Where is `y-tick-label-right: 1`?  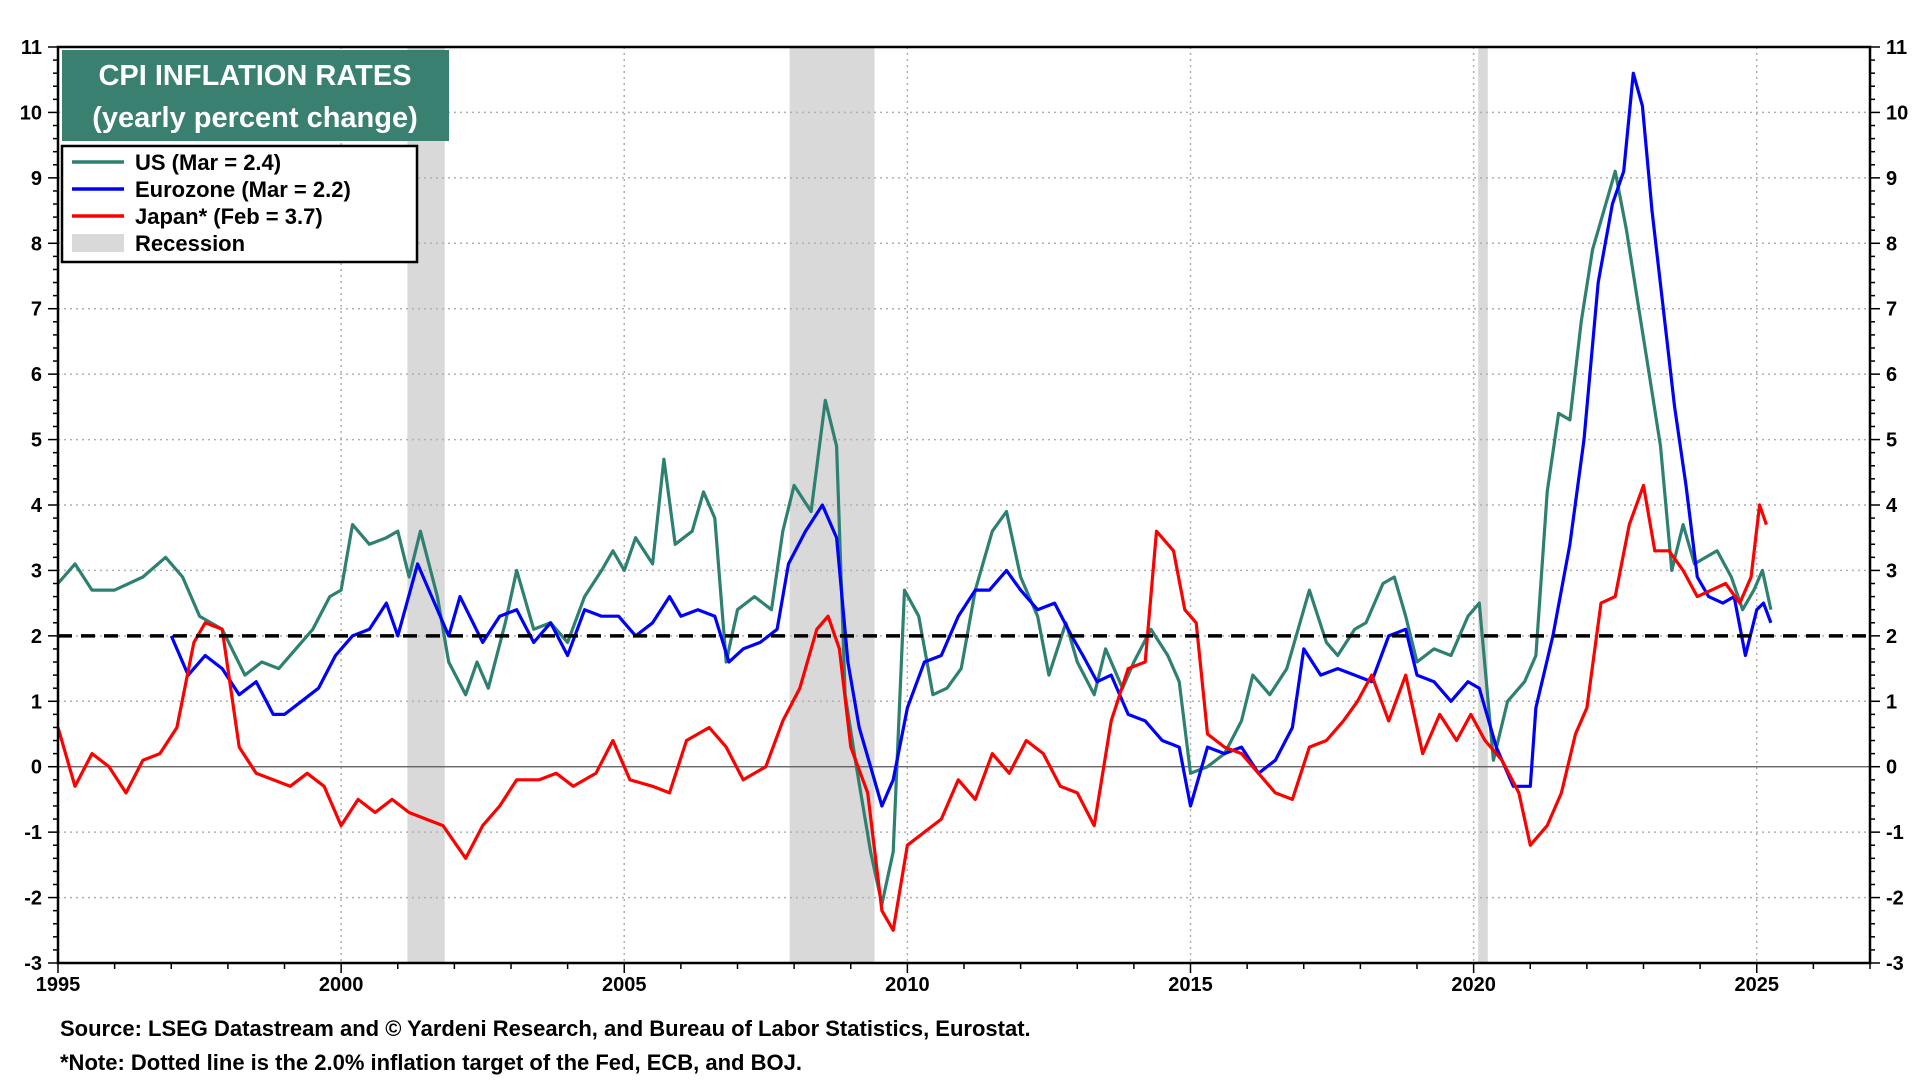
y-tick-label-right: 1 is located at coordinates (1891, 702).